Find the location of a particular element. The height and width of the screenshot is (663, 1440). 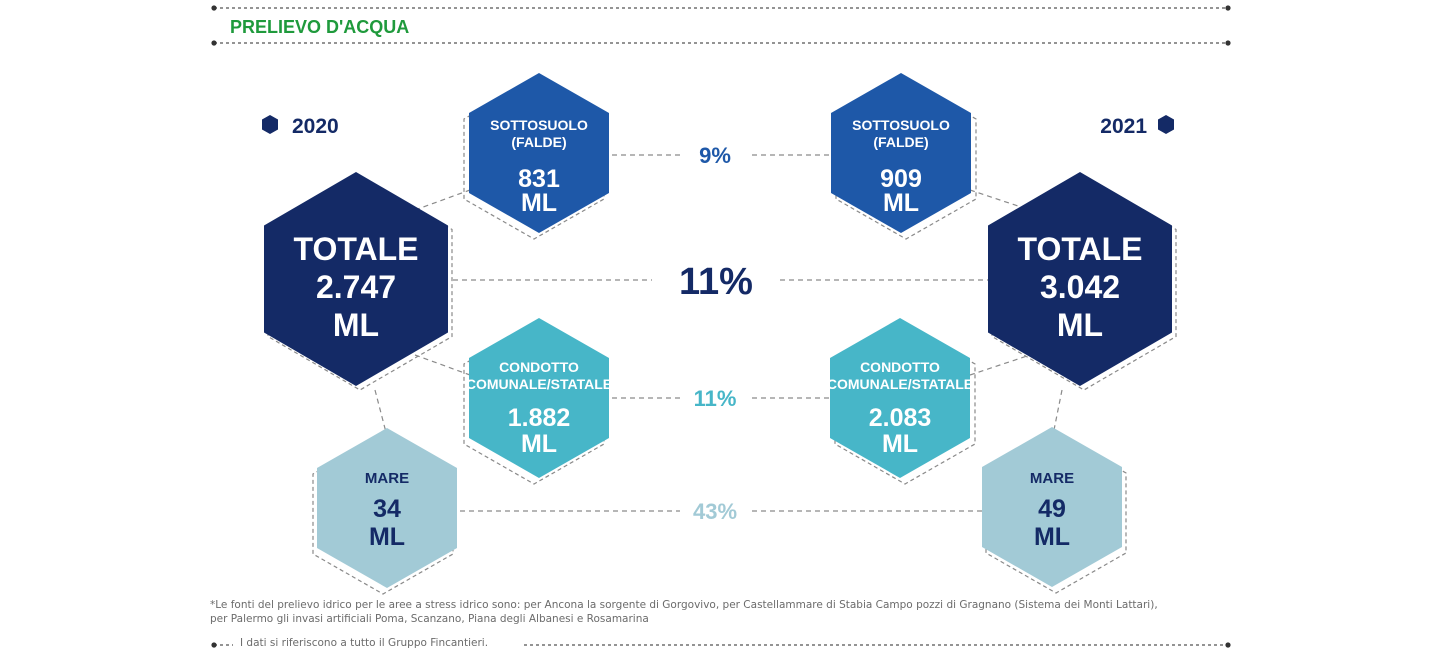

change-sottosuolo: 9% is located at coordinates (715, 155).